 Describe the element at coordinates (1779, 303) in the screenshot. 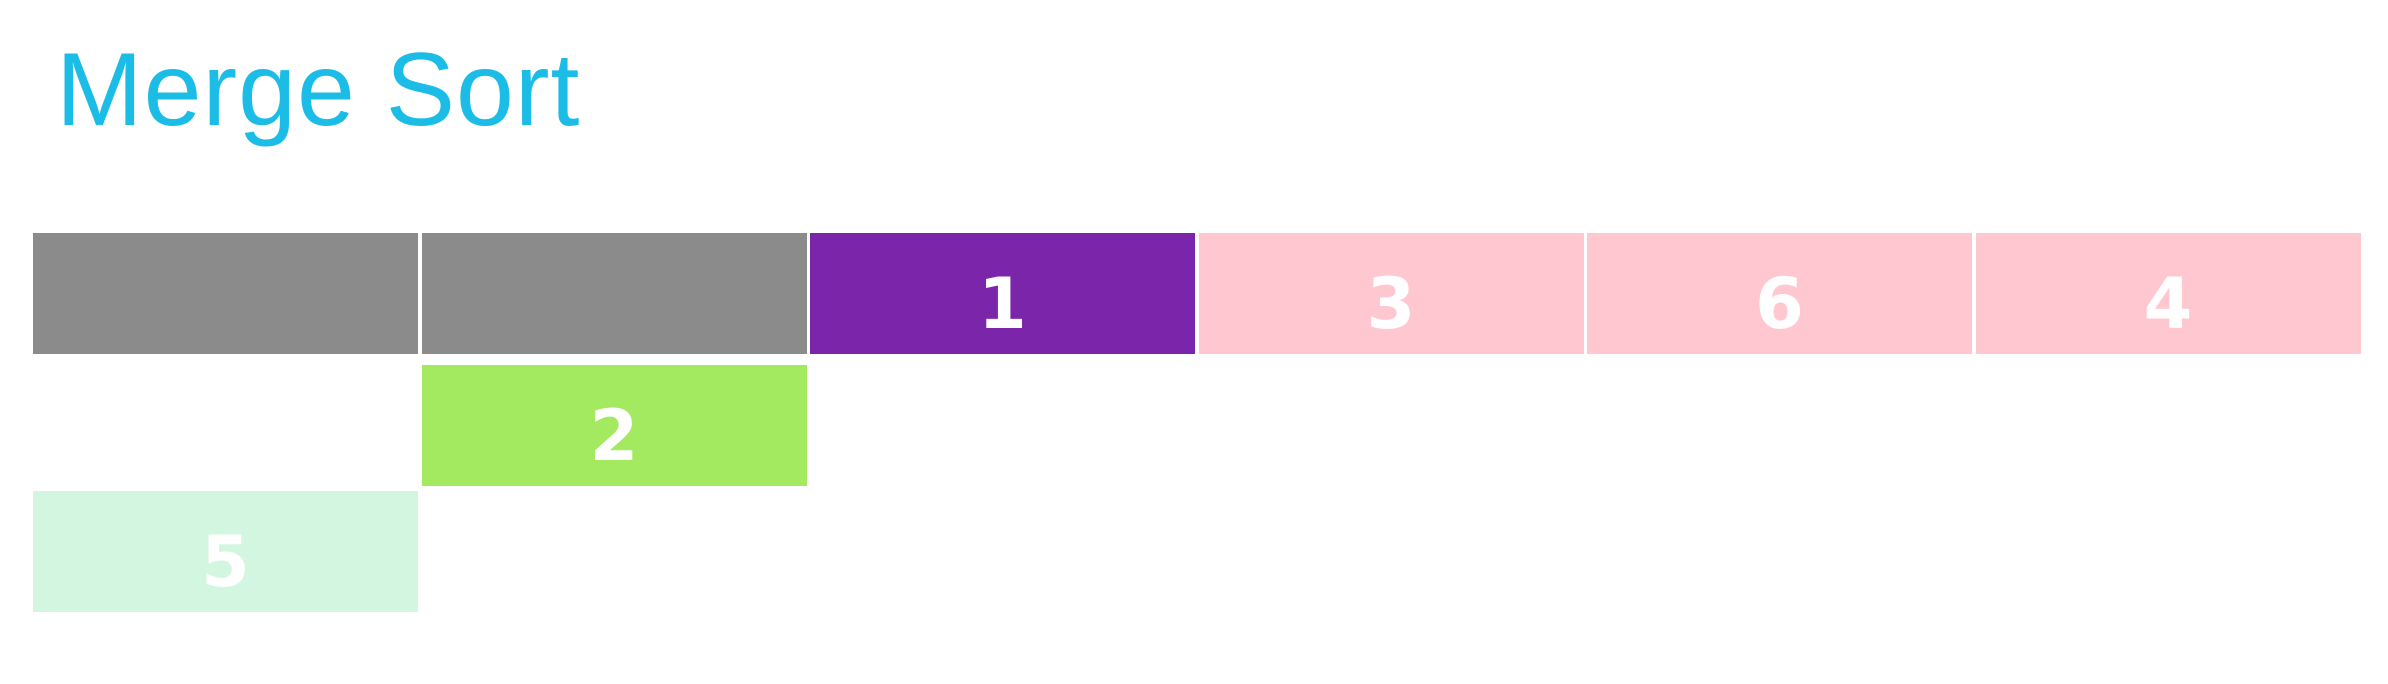

I see `cell-value: 6` at that location.